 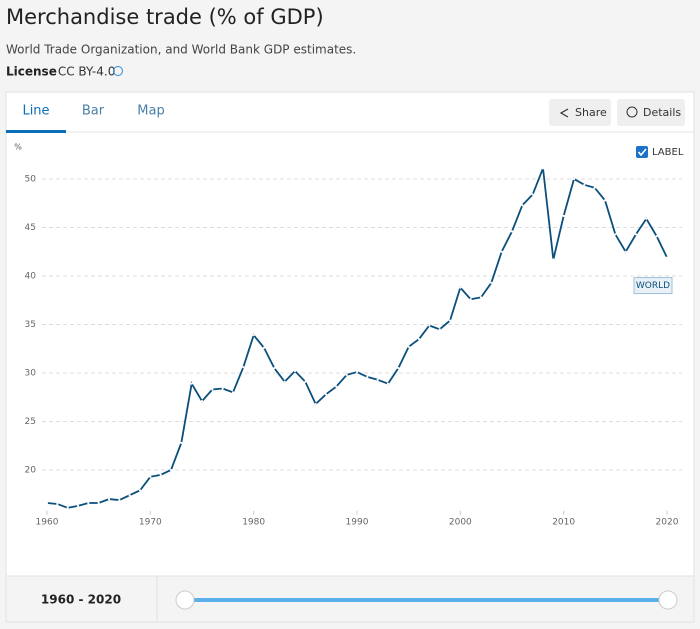 I want to click on details-button, so click(x=651, y=112).